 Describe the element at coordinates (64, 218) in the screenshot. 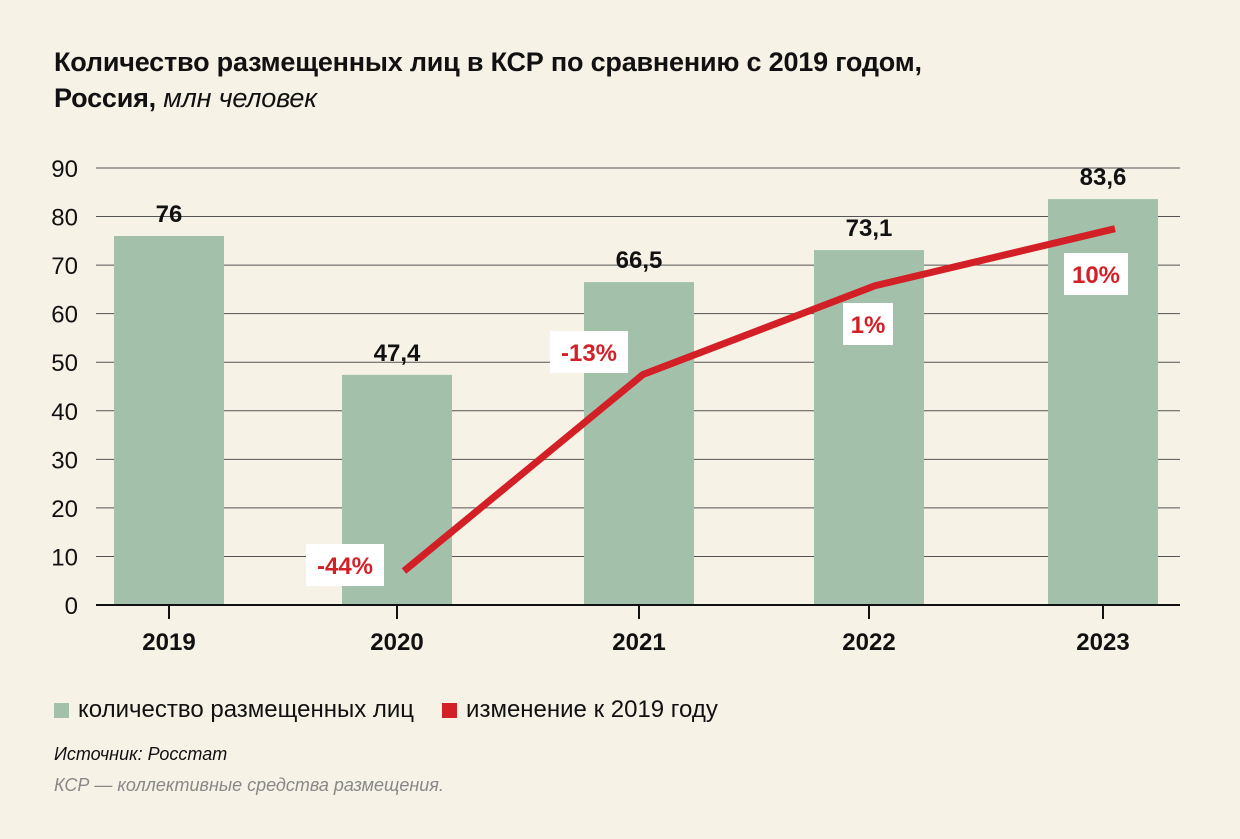

I see `y-tick-label: 80` at that location.